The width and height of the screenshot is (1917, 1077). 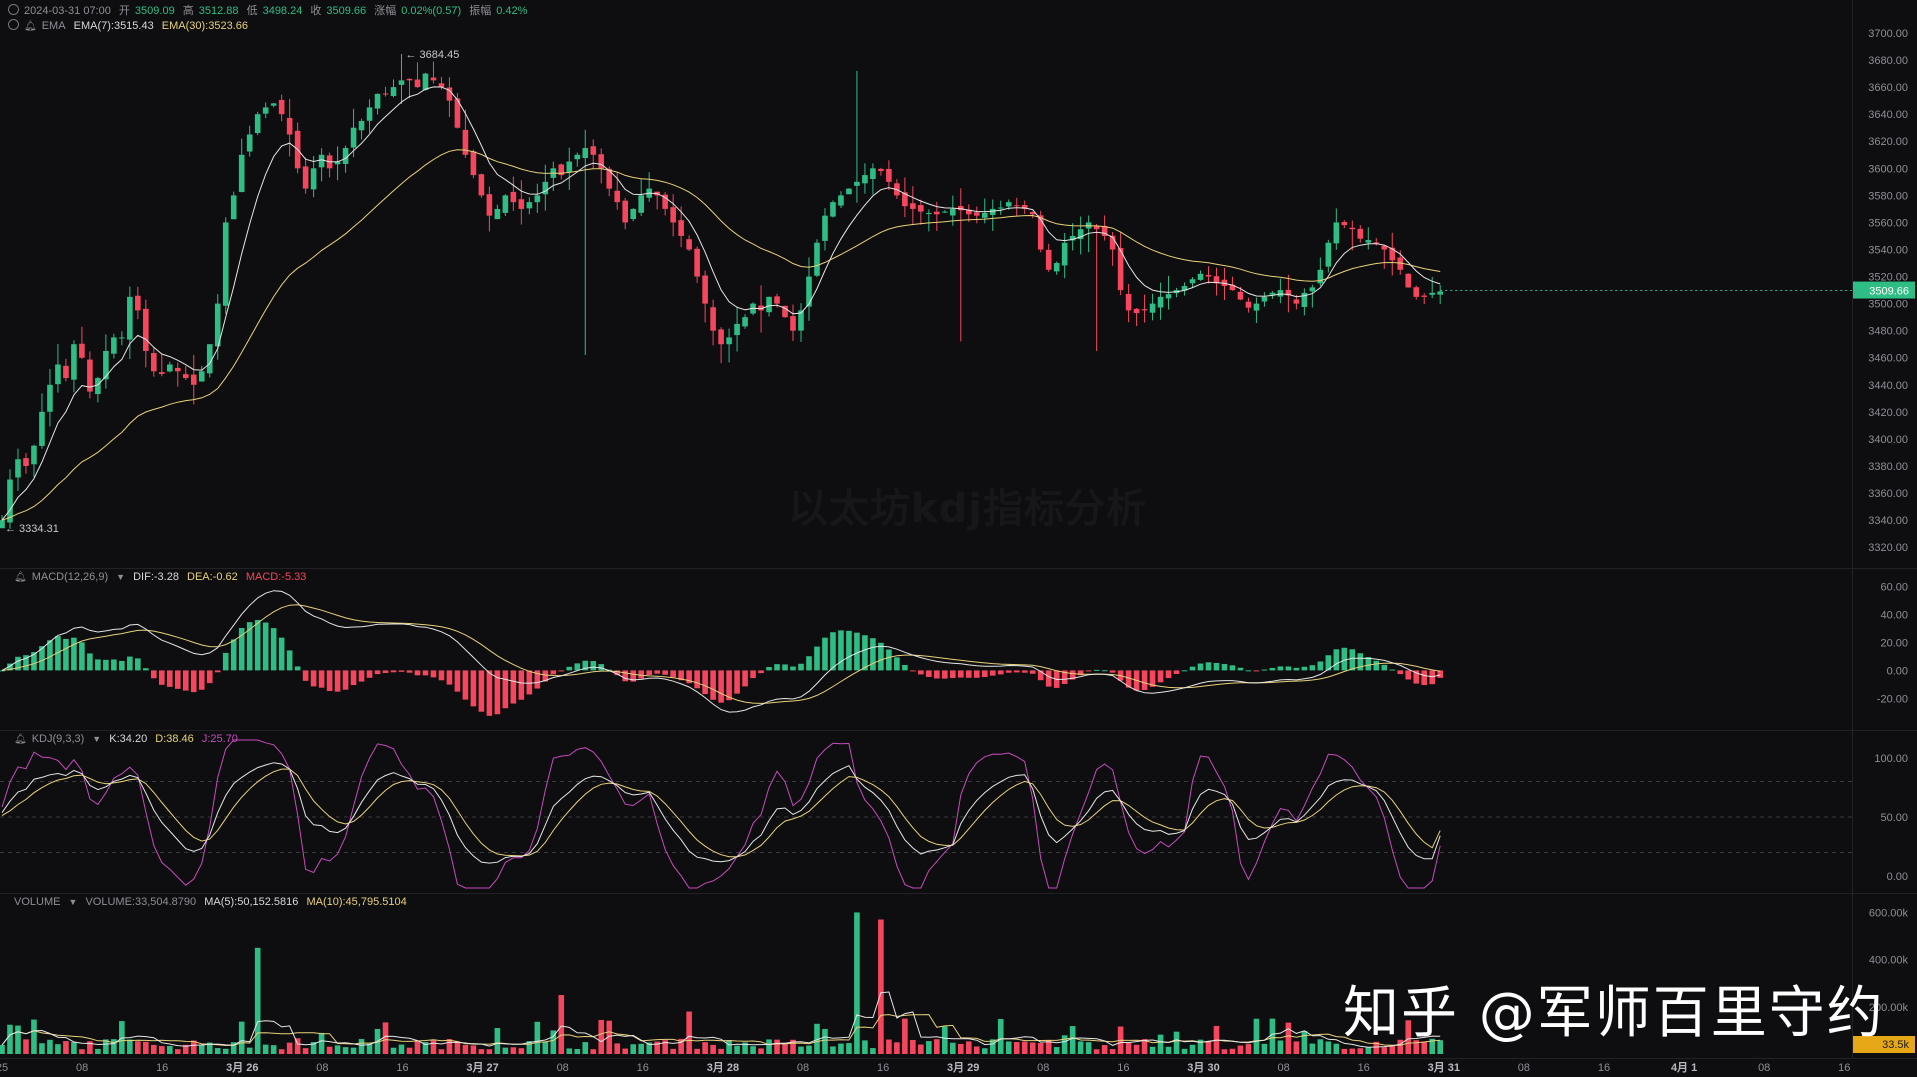 I want to click on volume-value-legend: VOLUME:33,504.8790, so click(x=141, y=902).